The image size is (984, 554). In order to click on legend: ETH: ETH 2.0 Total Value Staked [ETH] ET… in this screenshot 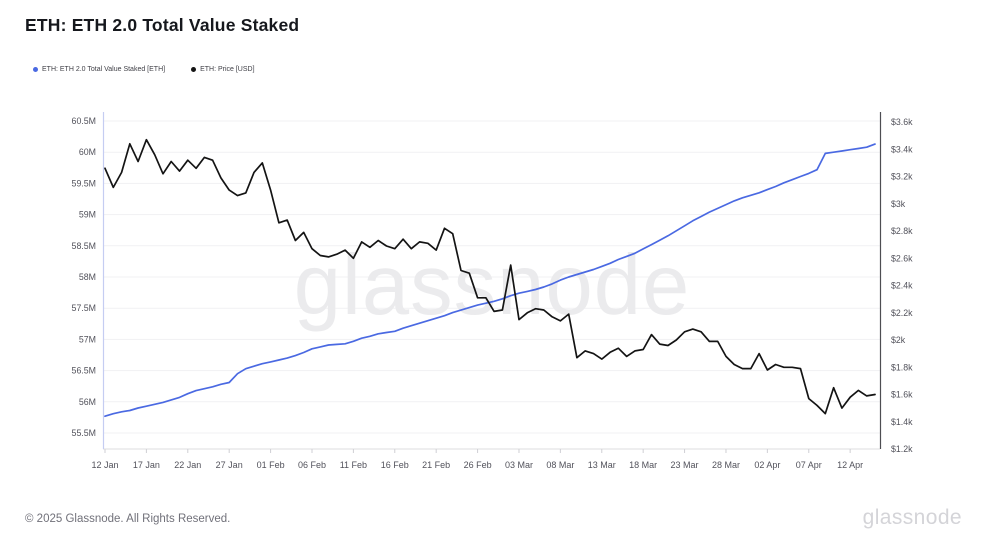, I will do `click(144, 69)`.